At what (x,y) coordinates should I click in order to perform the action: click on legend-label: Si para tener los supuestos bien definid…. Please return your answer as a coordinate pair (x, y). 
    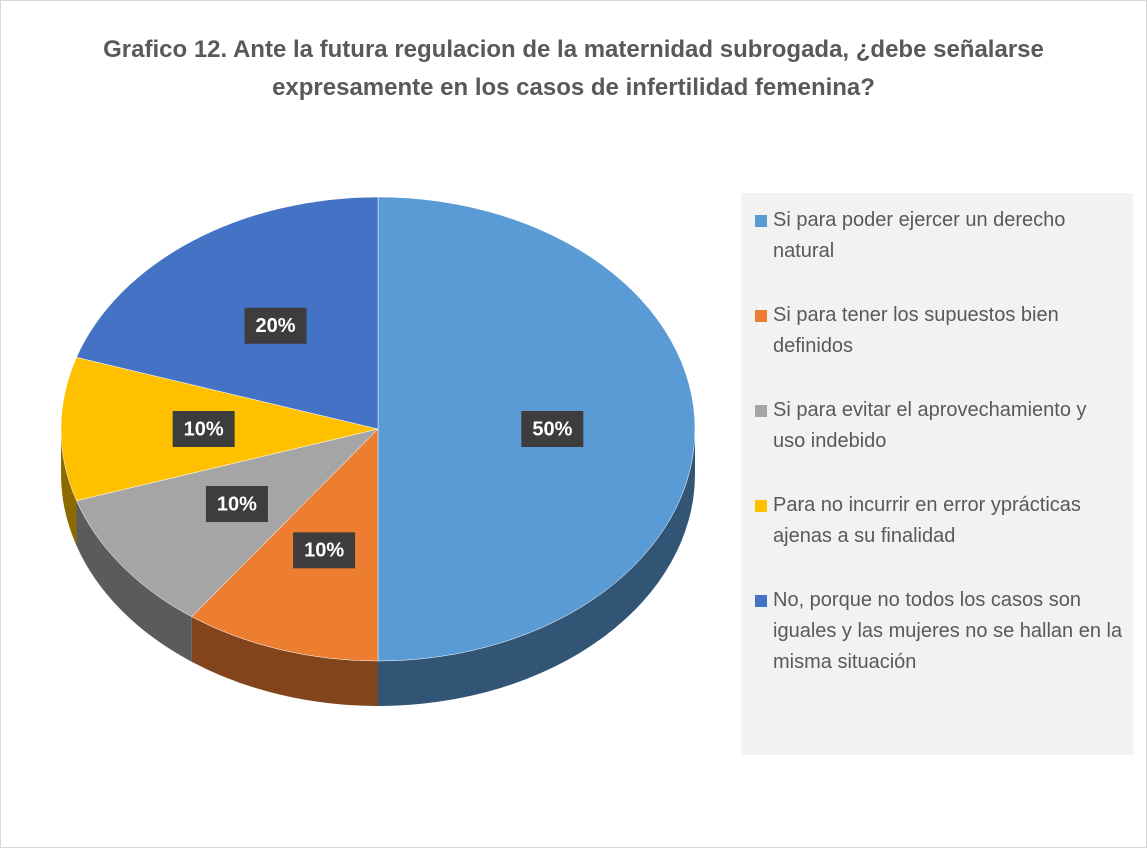
    Looking at the image, I should click on (916, 330).